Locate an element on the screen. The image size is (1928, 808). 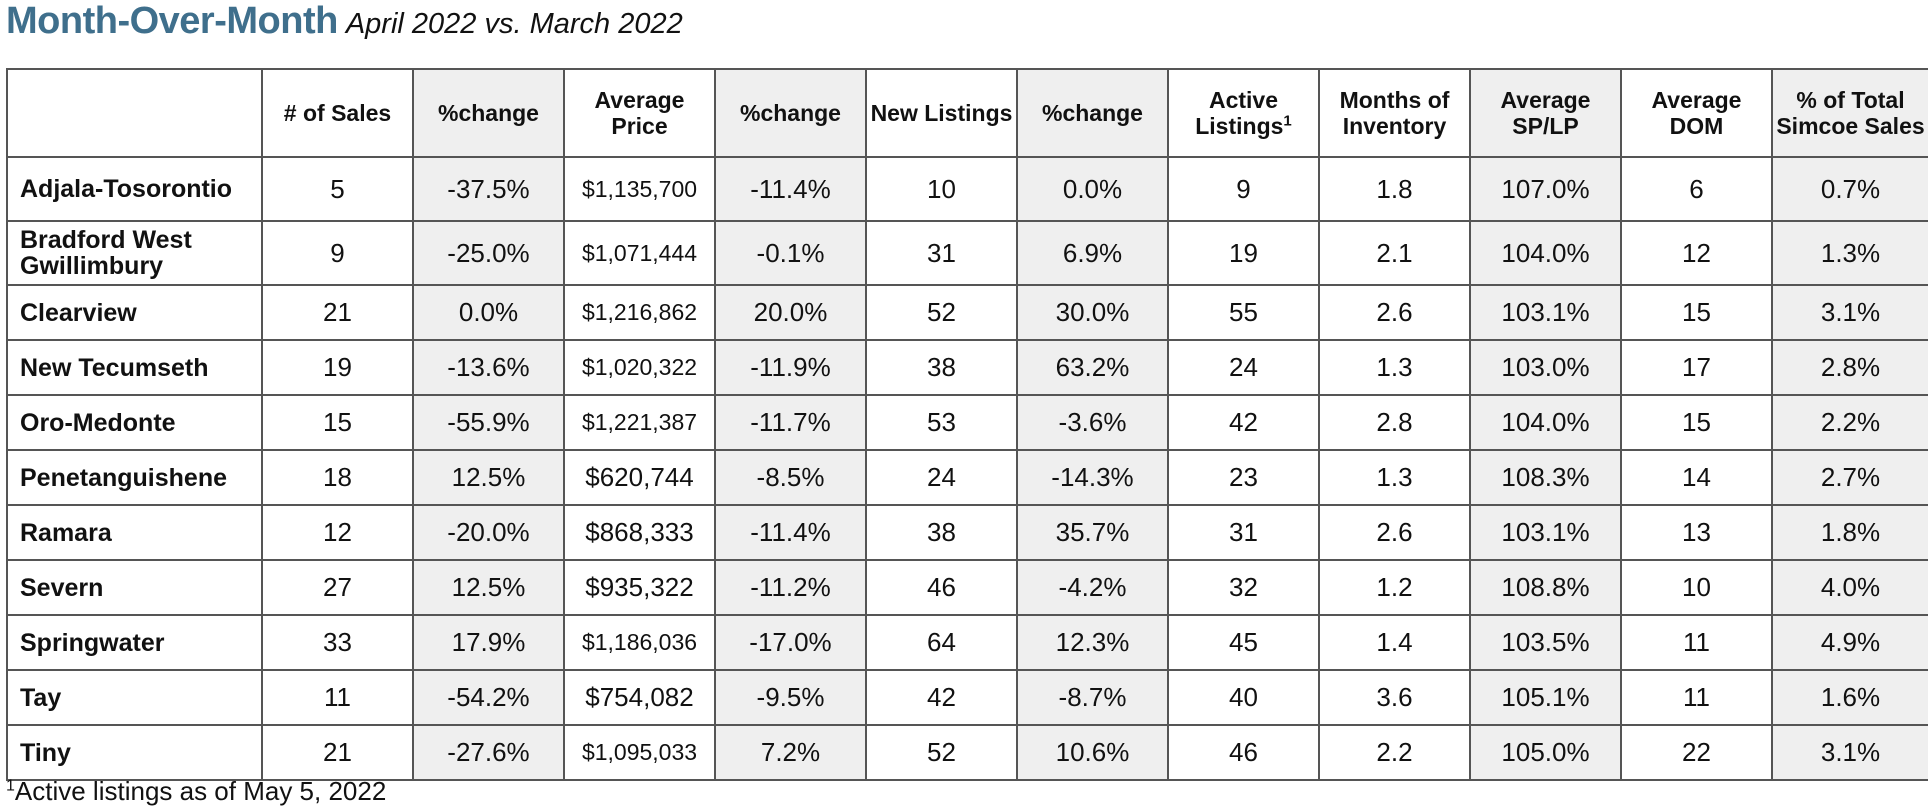
column-header-label: New Listings is located at coordinates (941, 113).